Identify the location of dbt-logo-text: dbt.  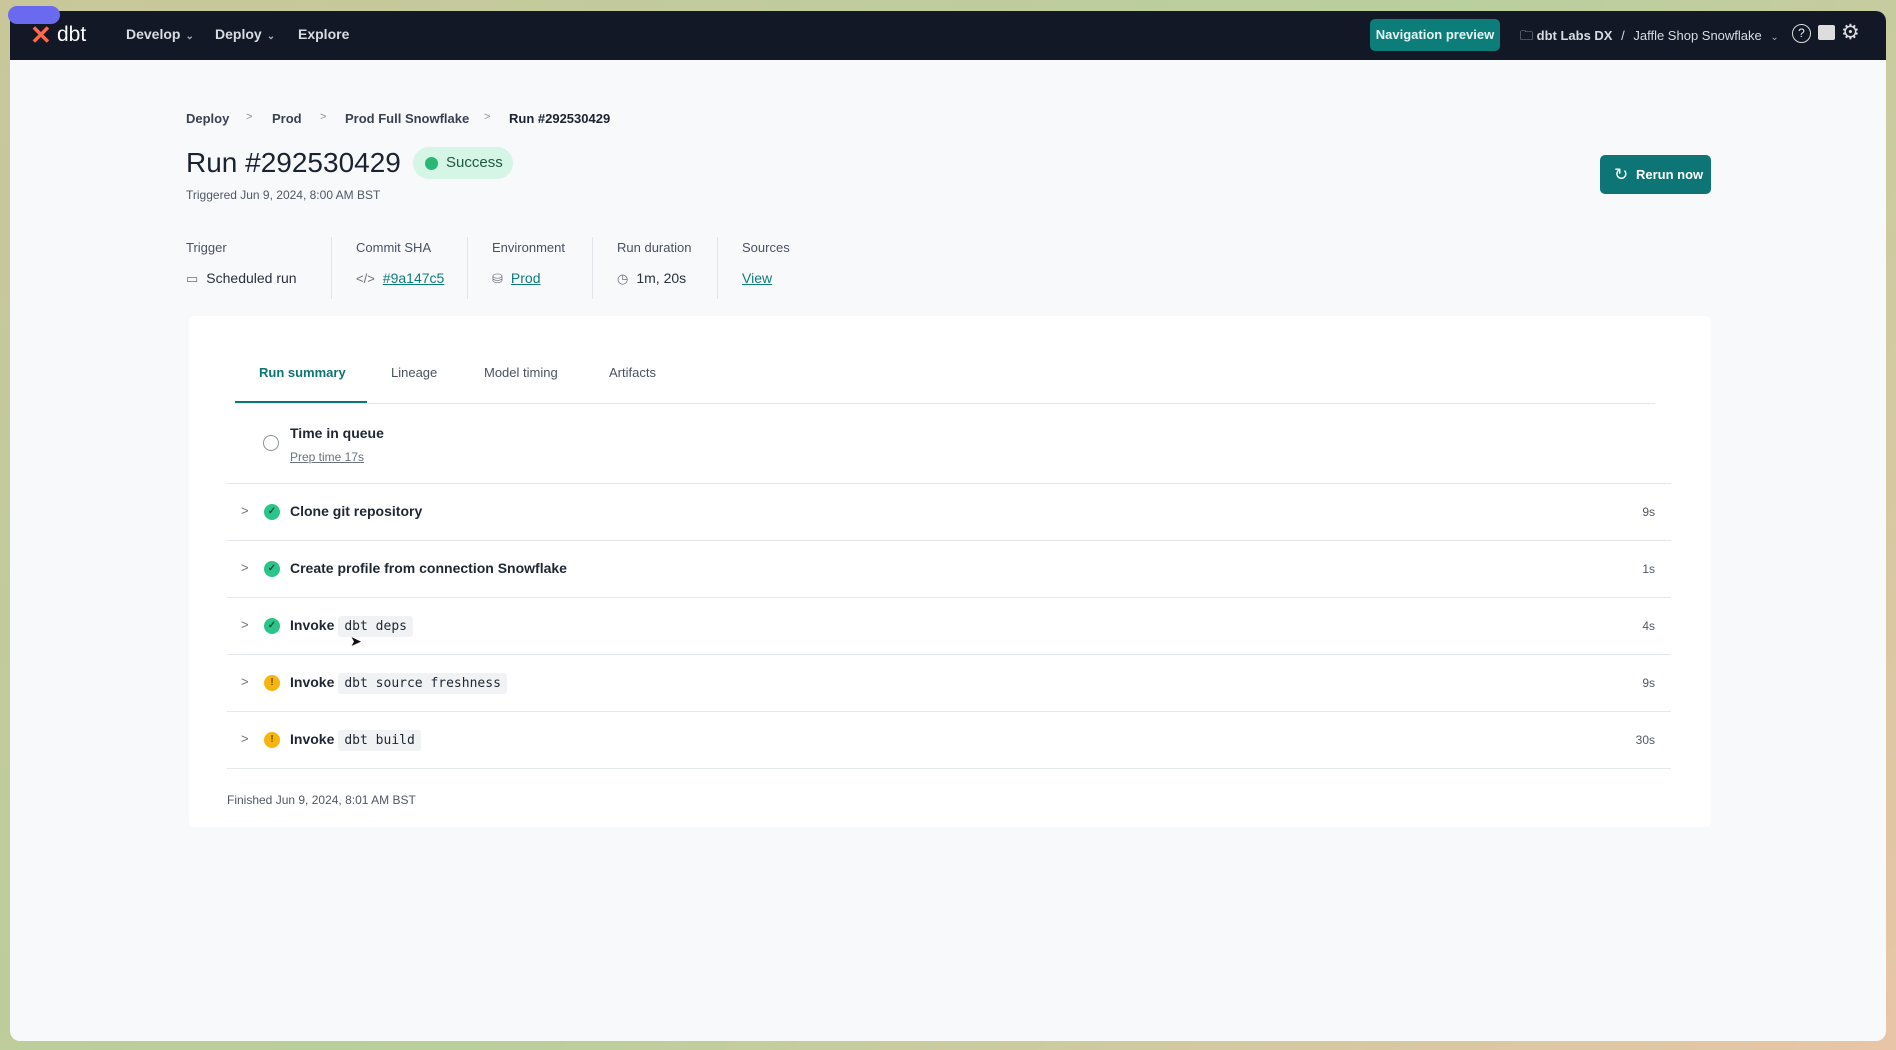
(72, 34).